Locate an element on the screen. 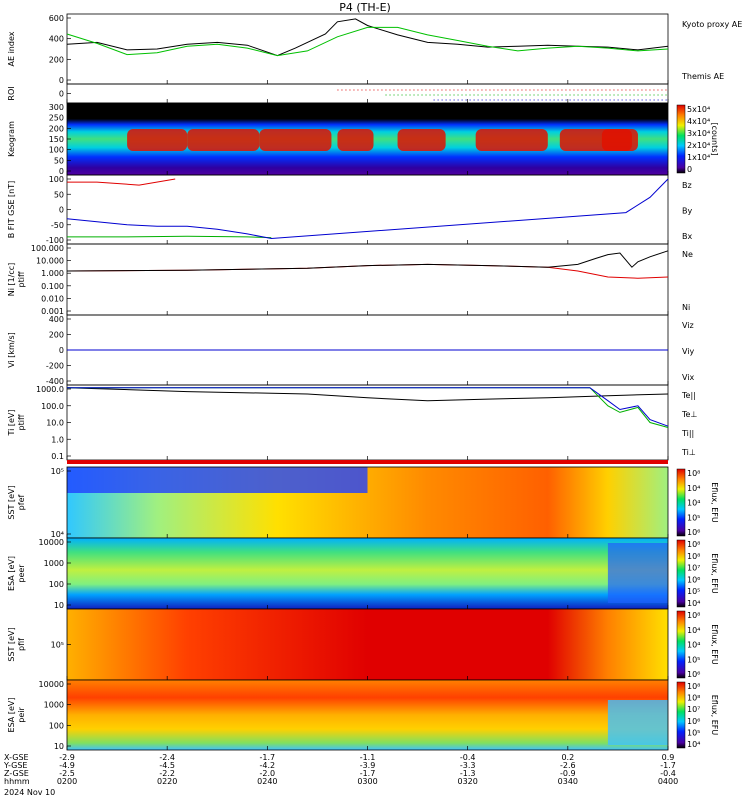  x-axis-value: -1.7 is located at coordinates (368, 773).